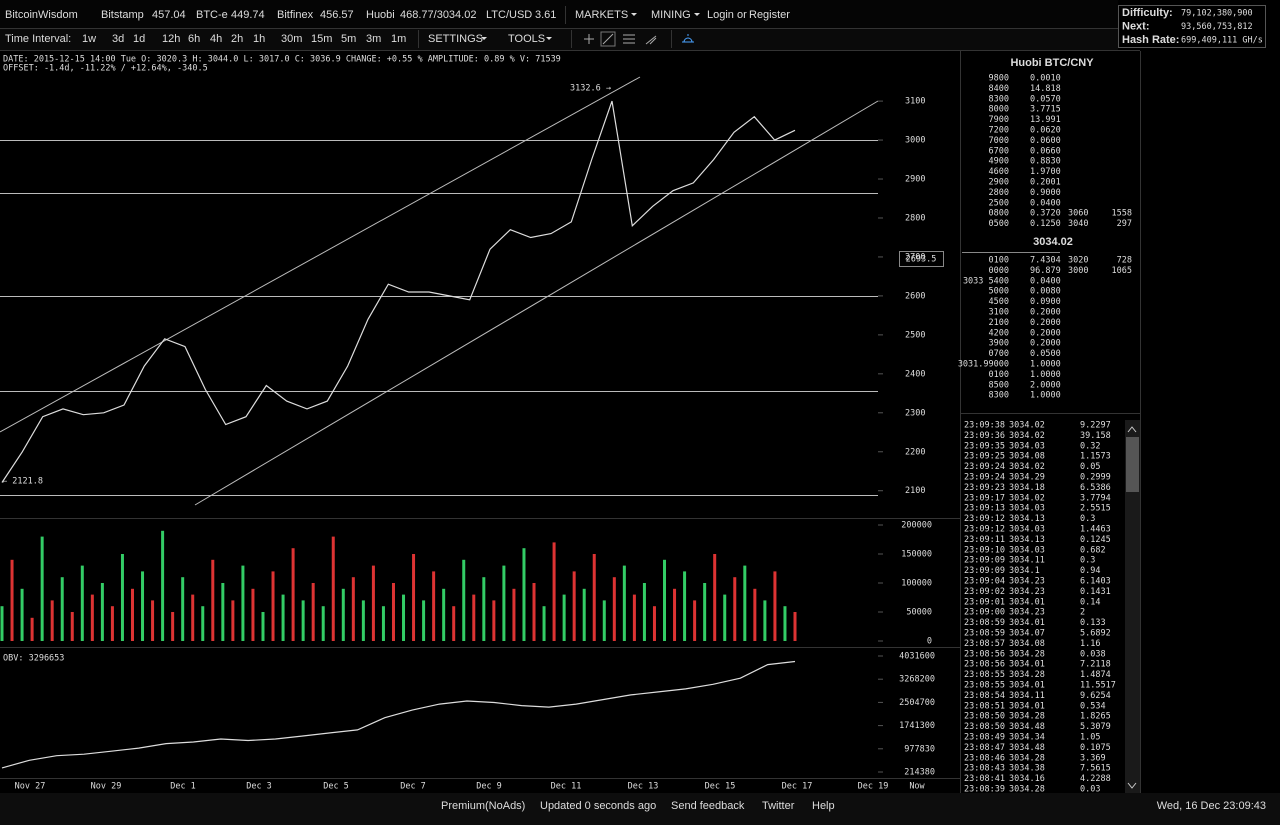 The height and width of the screenshot is (825, 1280). I want to click on footer-link: Twitter, so click(778, 806).